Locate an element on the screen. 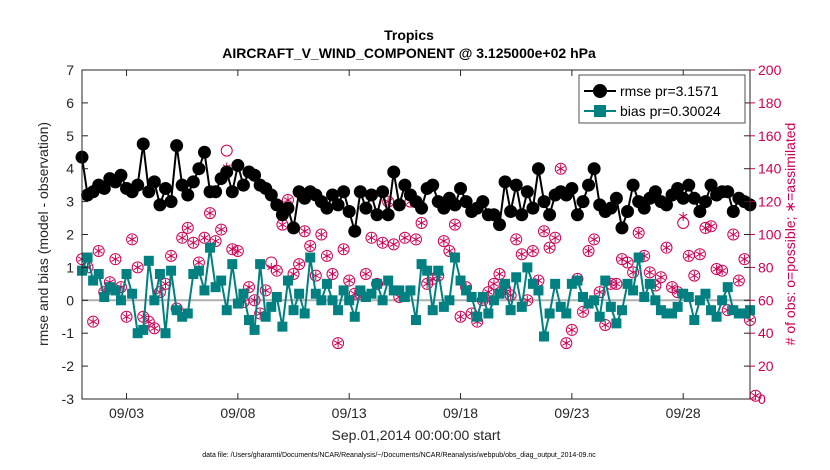 The image size is (830, 470). legend-box is located at coordinates (662, 99).